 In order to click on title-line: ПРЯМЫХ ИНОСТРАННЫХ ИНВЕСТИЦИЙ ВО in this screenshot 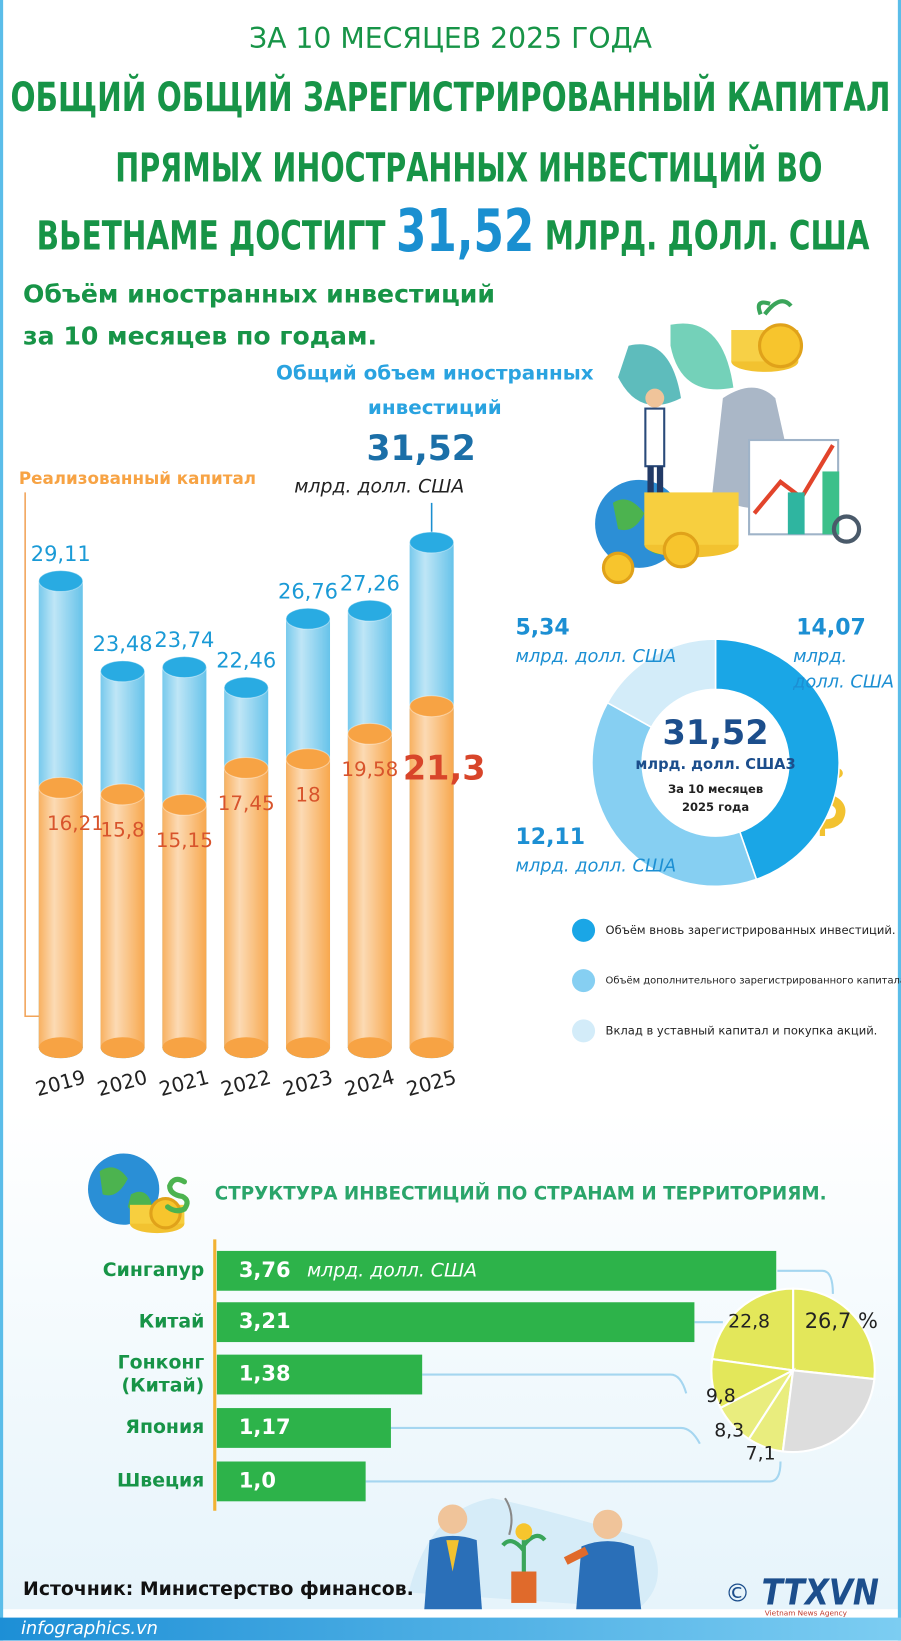, I will do `click(468, 167)`.